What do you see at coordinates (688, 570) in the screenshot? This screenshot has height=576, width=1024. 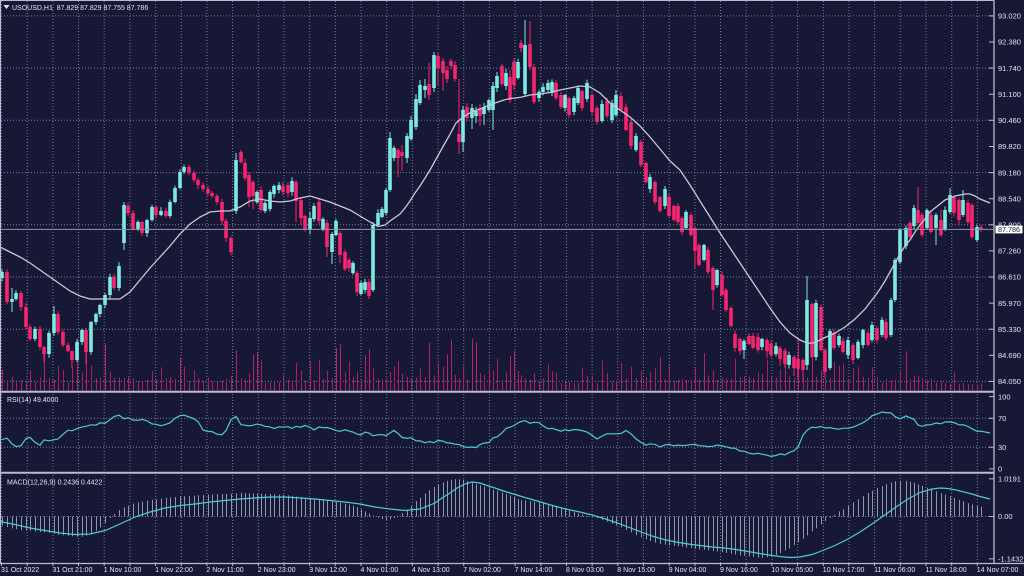 I see `svg-text: 9 Nov 04:00` at bounding box center [688, 570].